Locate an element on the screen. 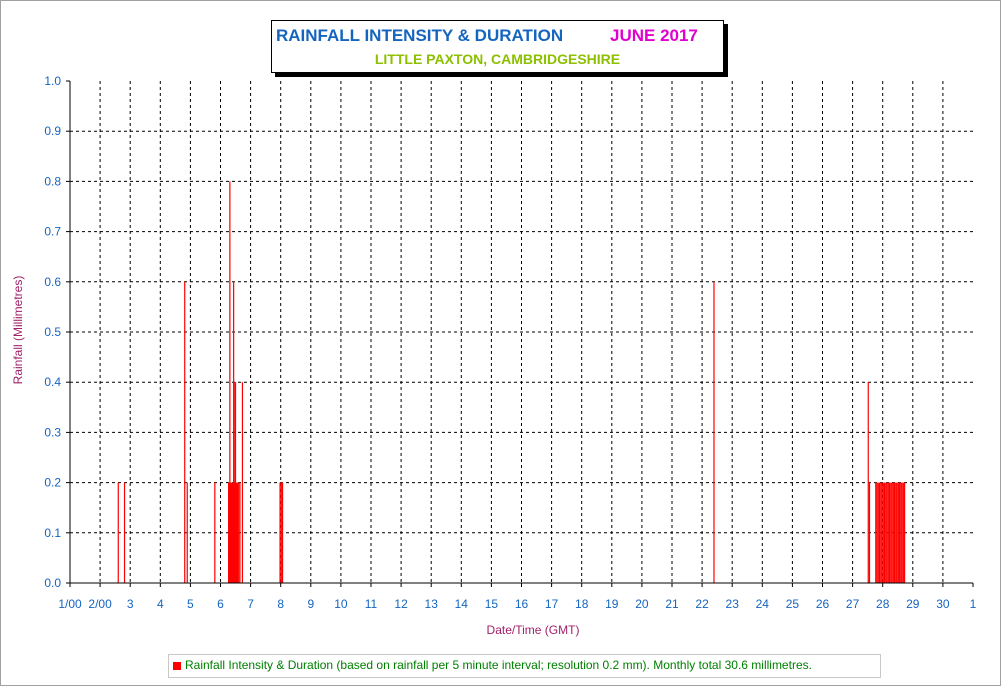  y-tick-label: 0.4 is located at coordinates (52, 382).